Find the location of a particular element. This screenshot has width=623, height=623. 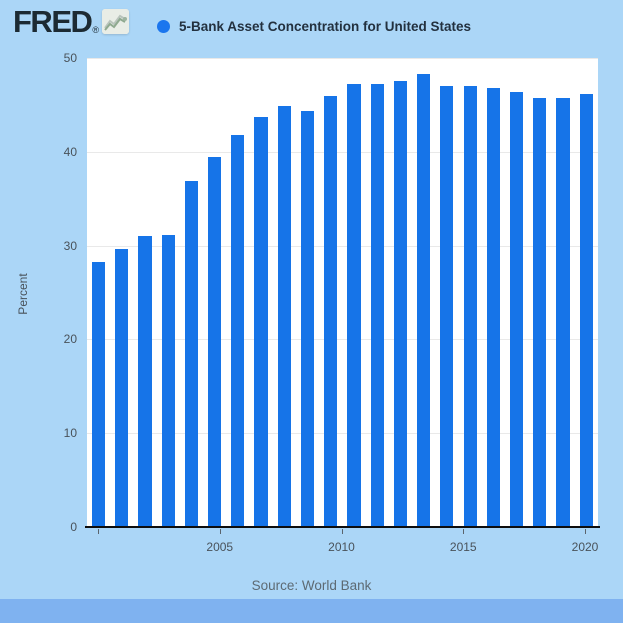

x-axis-tick-2005 is located at coordinates (220, 531).